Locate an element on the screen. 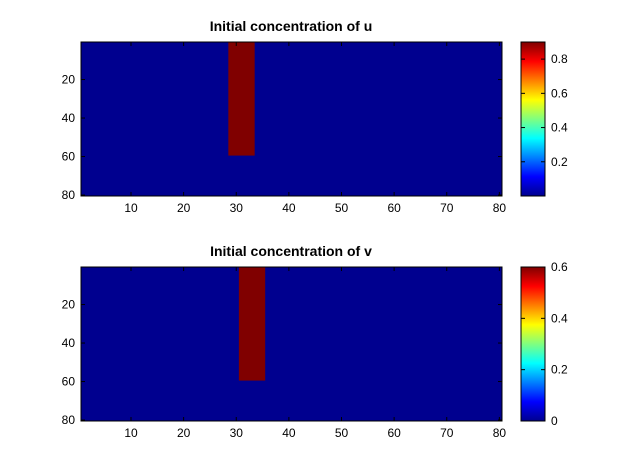 Image resolution: width=630 pixels, height=472 pixels. y-tick-label-v: 80 is located at coordinates (69, 420).